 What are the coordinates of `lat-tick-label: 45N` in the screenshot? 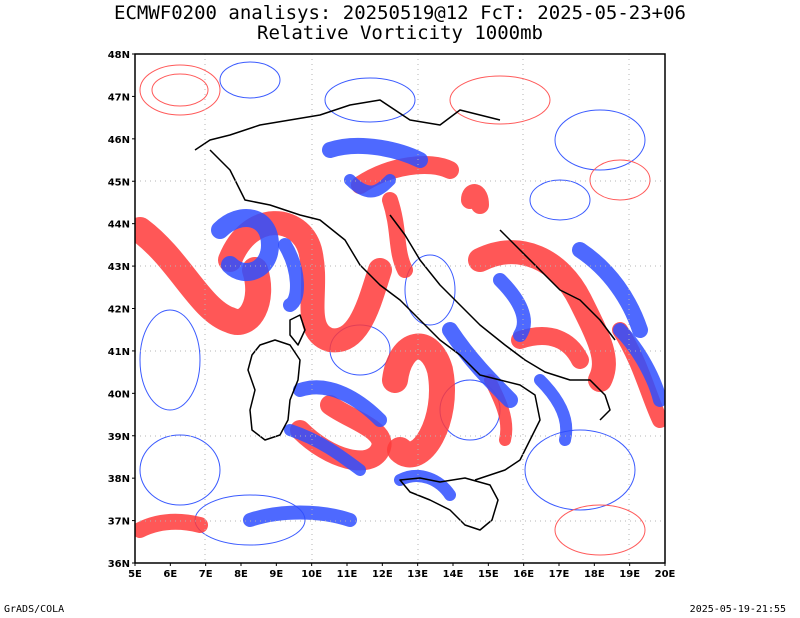 It's located at (119, 182).